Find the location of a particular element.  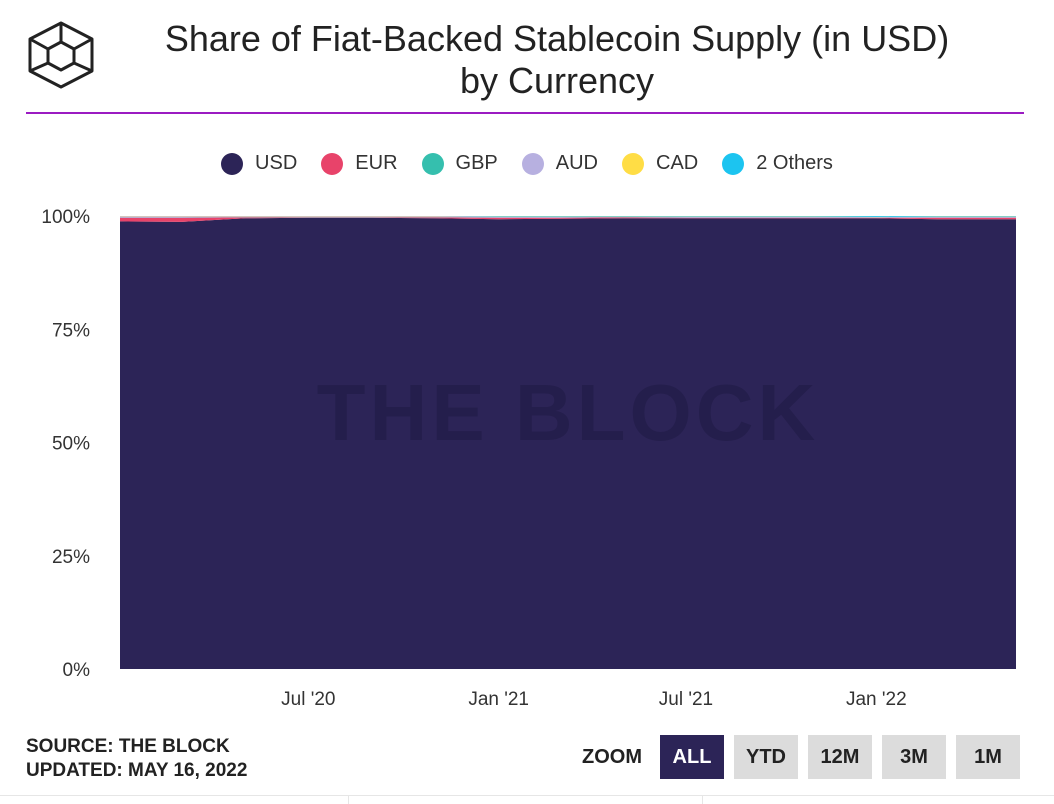

y-tick-label: 0% is located at coordinates (77, 670).